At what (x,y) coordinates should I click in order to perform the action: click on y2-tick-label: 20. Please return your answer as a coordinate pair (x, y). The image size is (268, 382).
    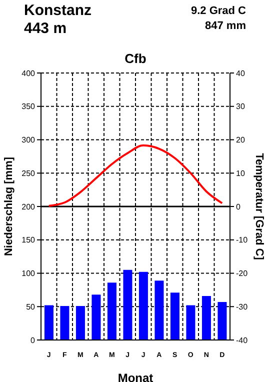
    Looking at the image, I should click on (241, 140).